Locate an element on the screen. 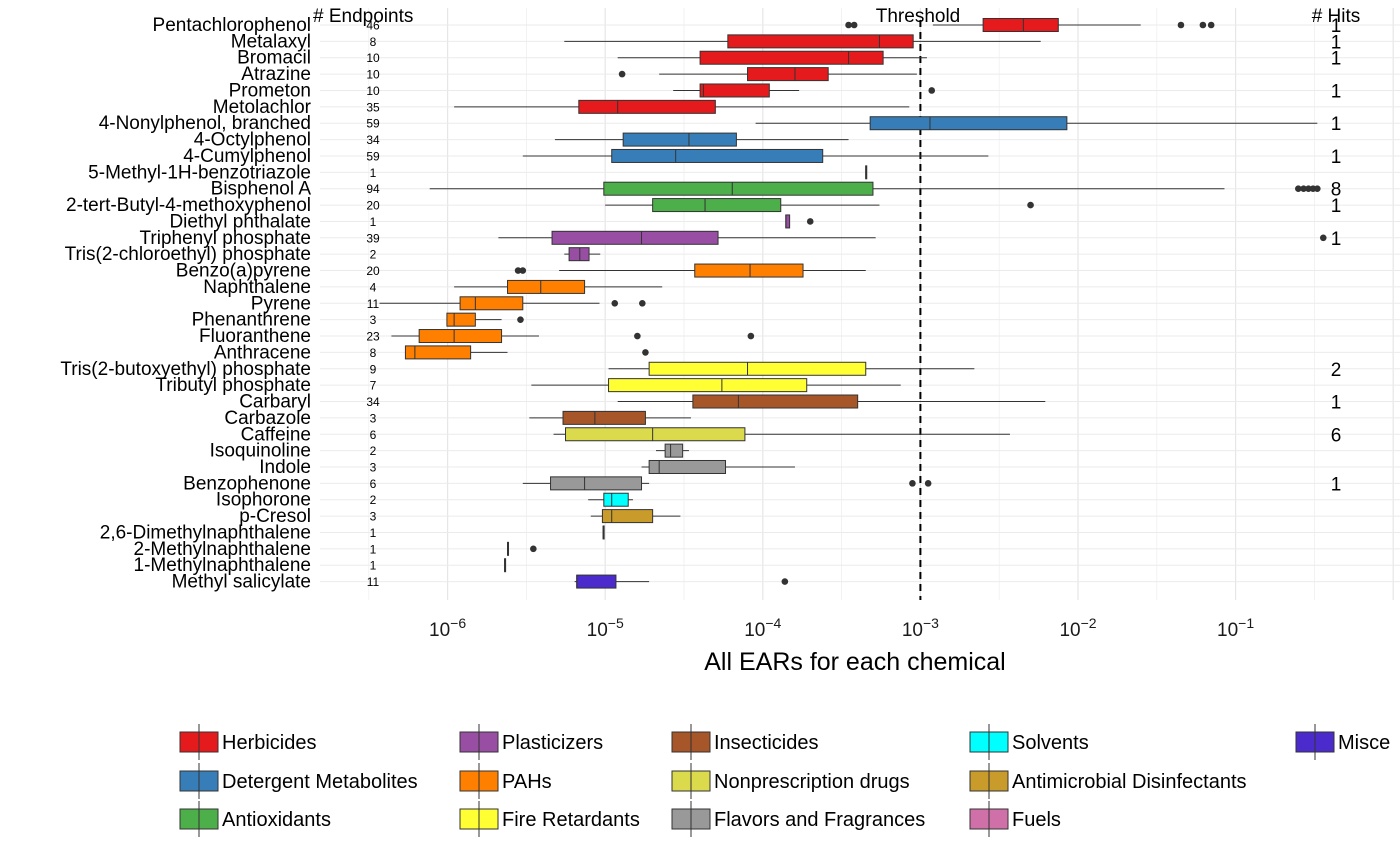 This screenshot has width=1400, height=866. chemical-label: 2,6-Dimethylnaphthalene is located at coordinates (205, 532).